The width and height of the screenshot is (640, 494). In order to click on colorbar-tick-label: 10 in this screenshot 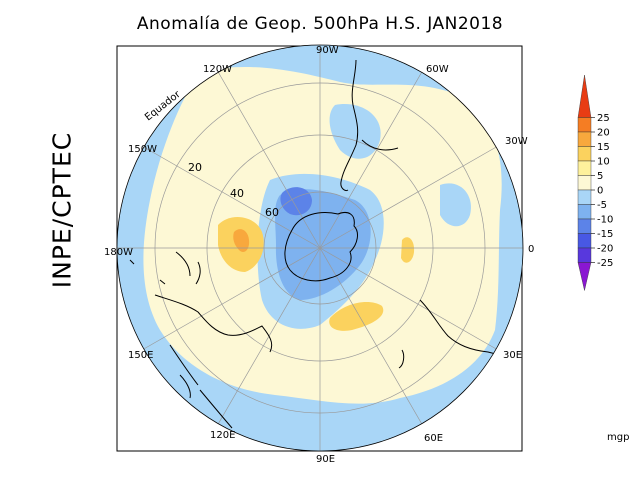, I will do `click(603, 162)`.